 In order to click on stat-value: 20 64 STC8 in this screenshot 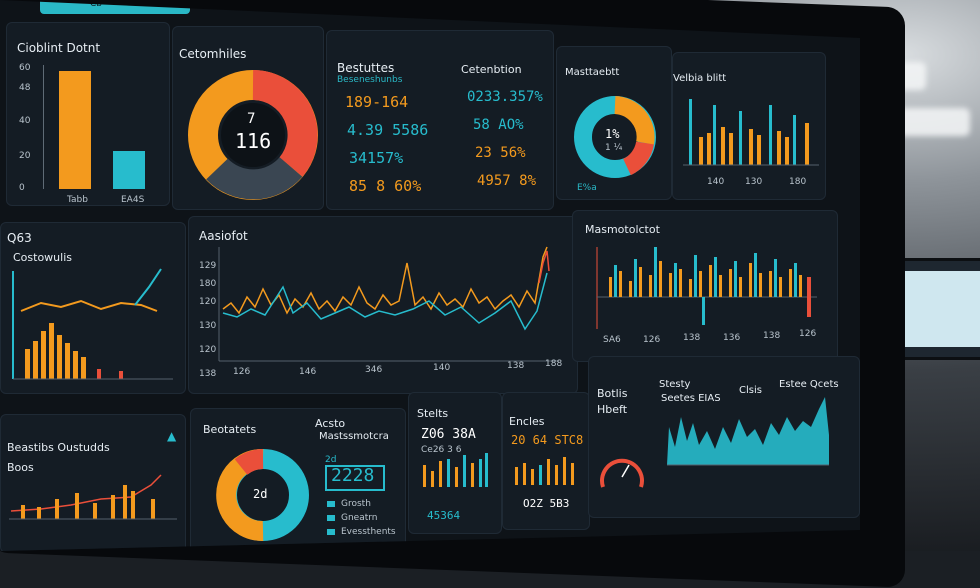, I will do `click(547, 440)`.